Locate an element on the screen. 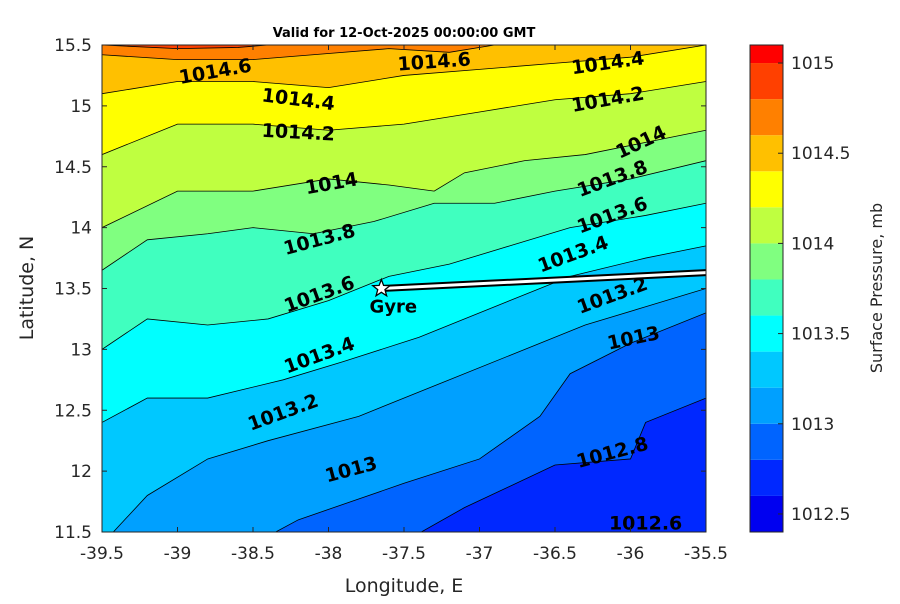 The height and width of the screenshot is (604, 900). x-tick-label: -37.5 is located at coordinates (404, 554).